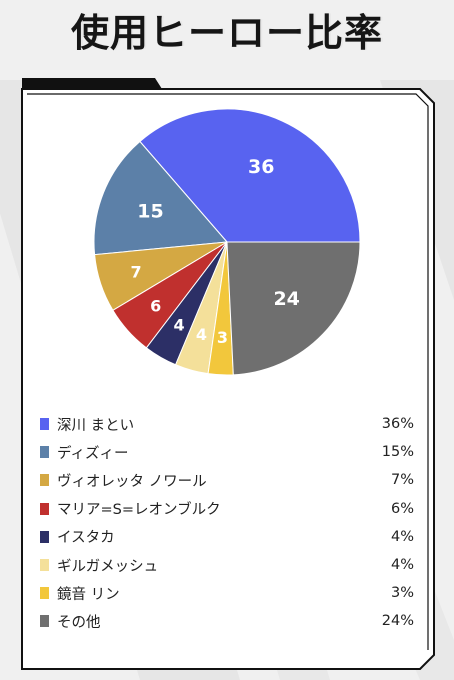 The width and height of the screenshot is (454, 680). What do you see at coordinates (227, 509) in the screenshot?
I see `legend-item: マリア=S=レオンブルク 6%` at bounding box center [227, 509].